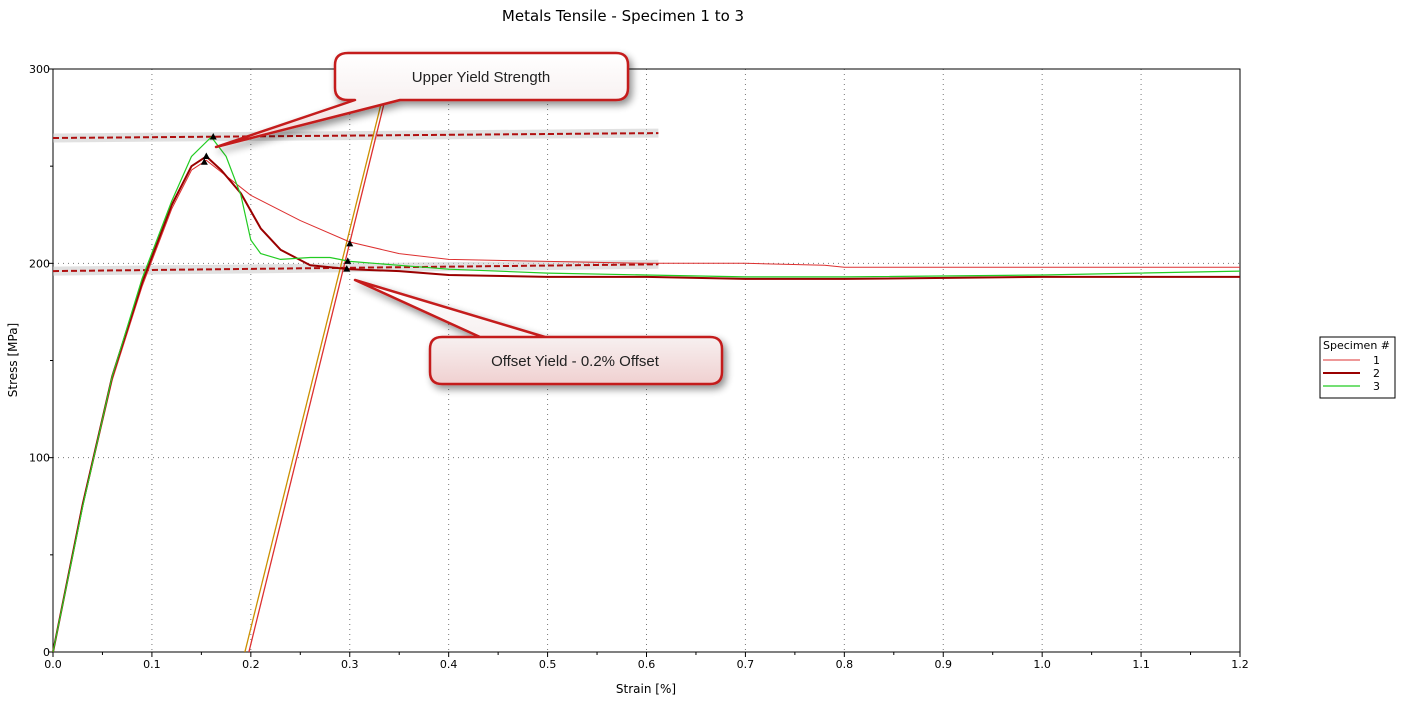 This screenshot has width=1401, height=703. What do you see at coordinates (13, 360) in the screenshot?
I see `y-axis-label: Stress [MPa]` at bounding box center [13, 360].